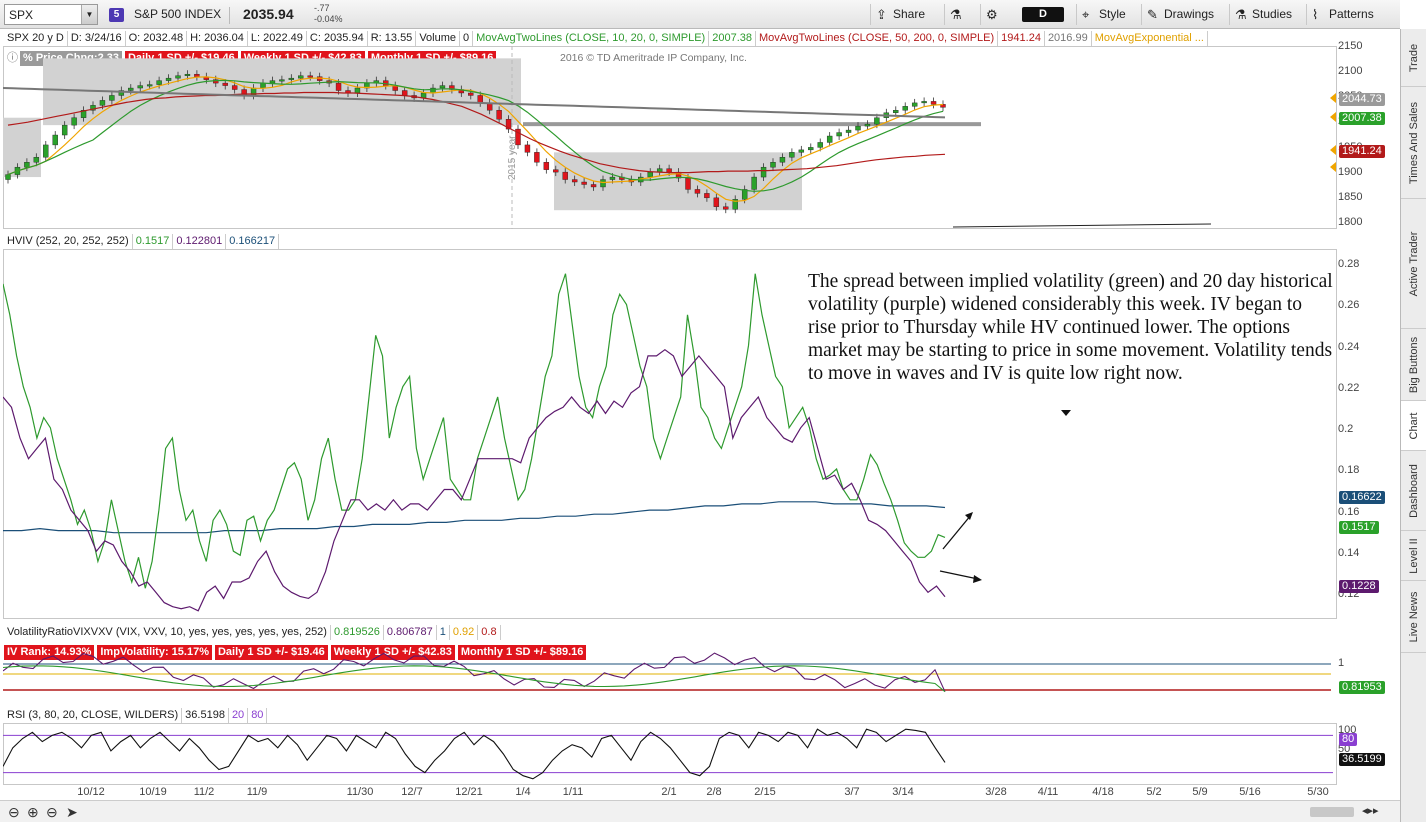 This screenshot has height=822, width=1426. What do you see at coordinates (899, 14) in the screenshot?
I see `share-button: ⇪ Share` at bounding box center [899, 14].